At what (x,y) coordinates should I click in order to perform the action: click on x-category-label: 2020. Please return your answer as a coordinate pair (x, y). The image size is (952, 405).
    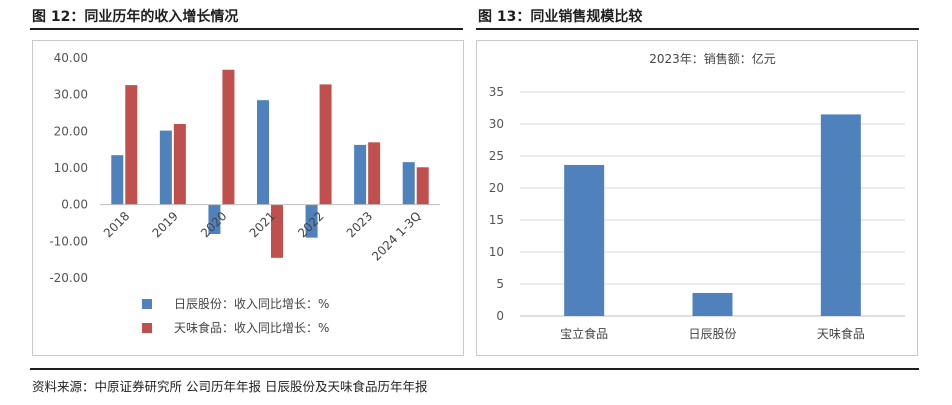
    Looking at the image, I should click on (213, 224).